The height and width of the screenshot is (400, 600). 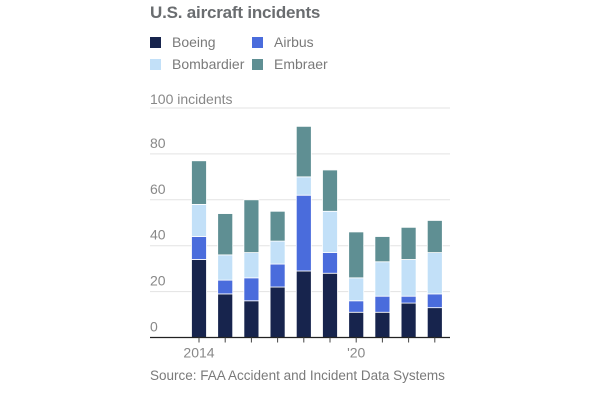 What do you see at coordinates (199, 182) in the screenshot?
I see `bar-embraer-2014` at bounding box center [199, 182].